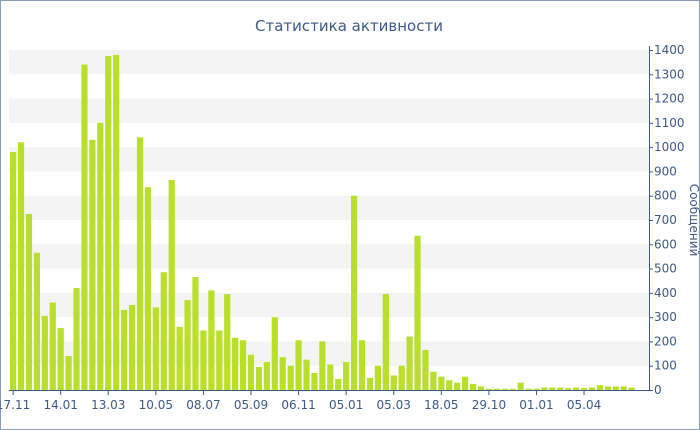 The height and width of the screenshot is (430, 700). I want to click on y-tick-label: 800, so click(665, 196).